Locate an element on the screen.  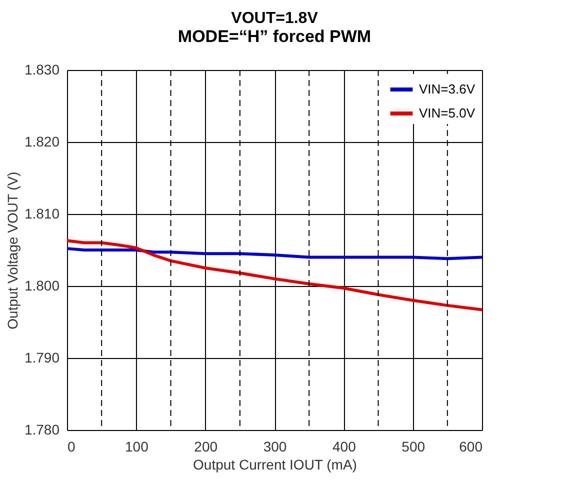
y-tick-label: 1.800 is located at coordinates (42, 286).